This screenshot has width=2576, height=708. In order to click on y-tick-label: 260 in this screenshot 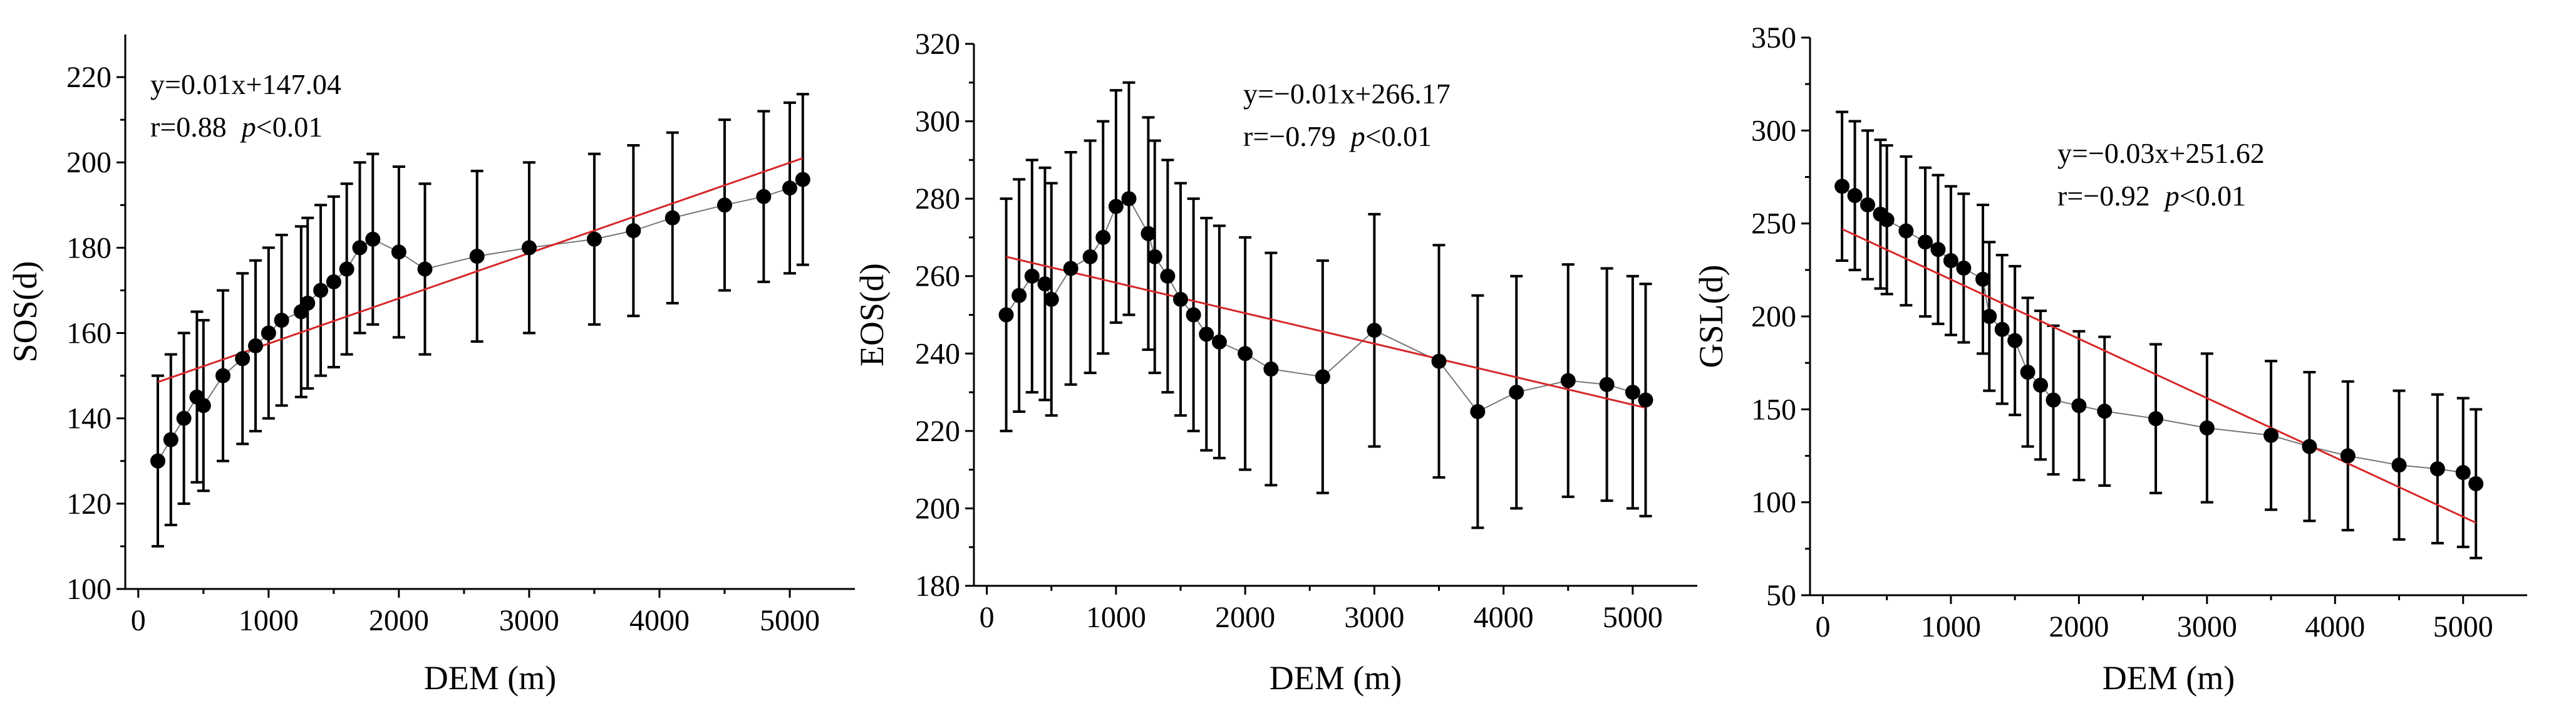, I will do `click(937, 276)`.